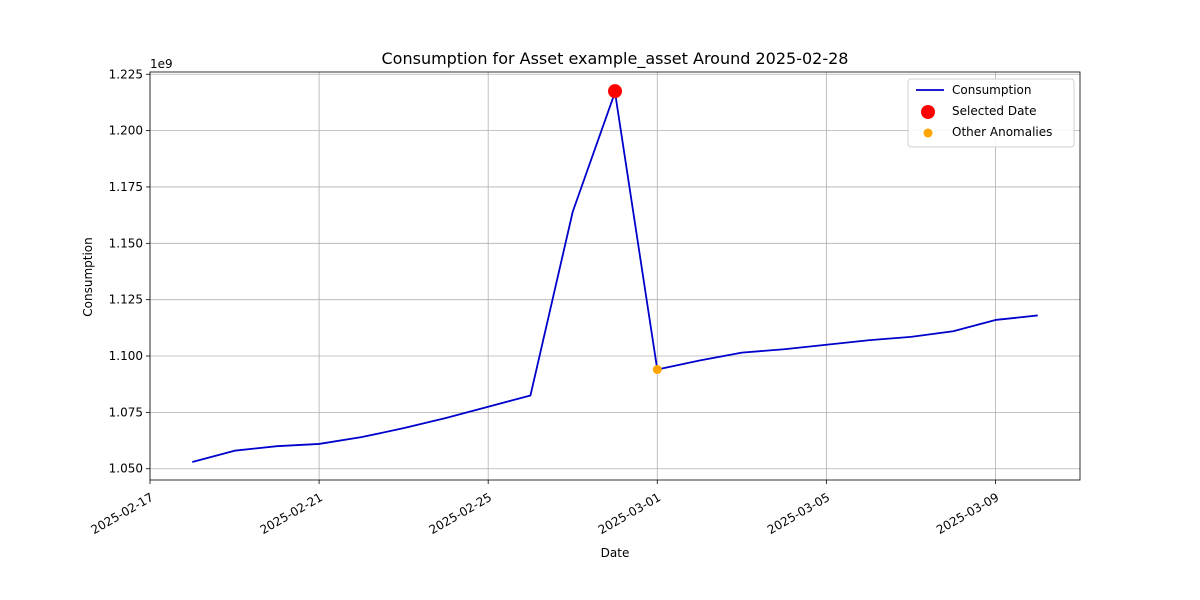 This screenshot has width=1200, height=600. What do you see at coordinates (126, 469) in the screenshot?
I see `y-tick-label: 1.050` at bounding box center [126, 469].